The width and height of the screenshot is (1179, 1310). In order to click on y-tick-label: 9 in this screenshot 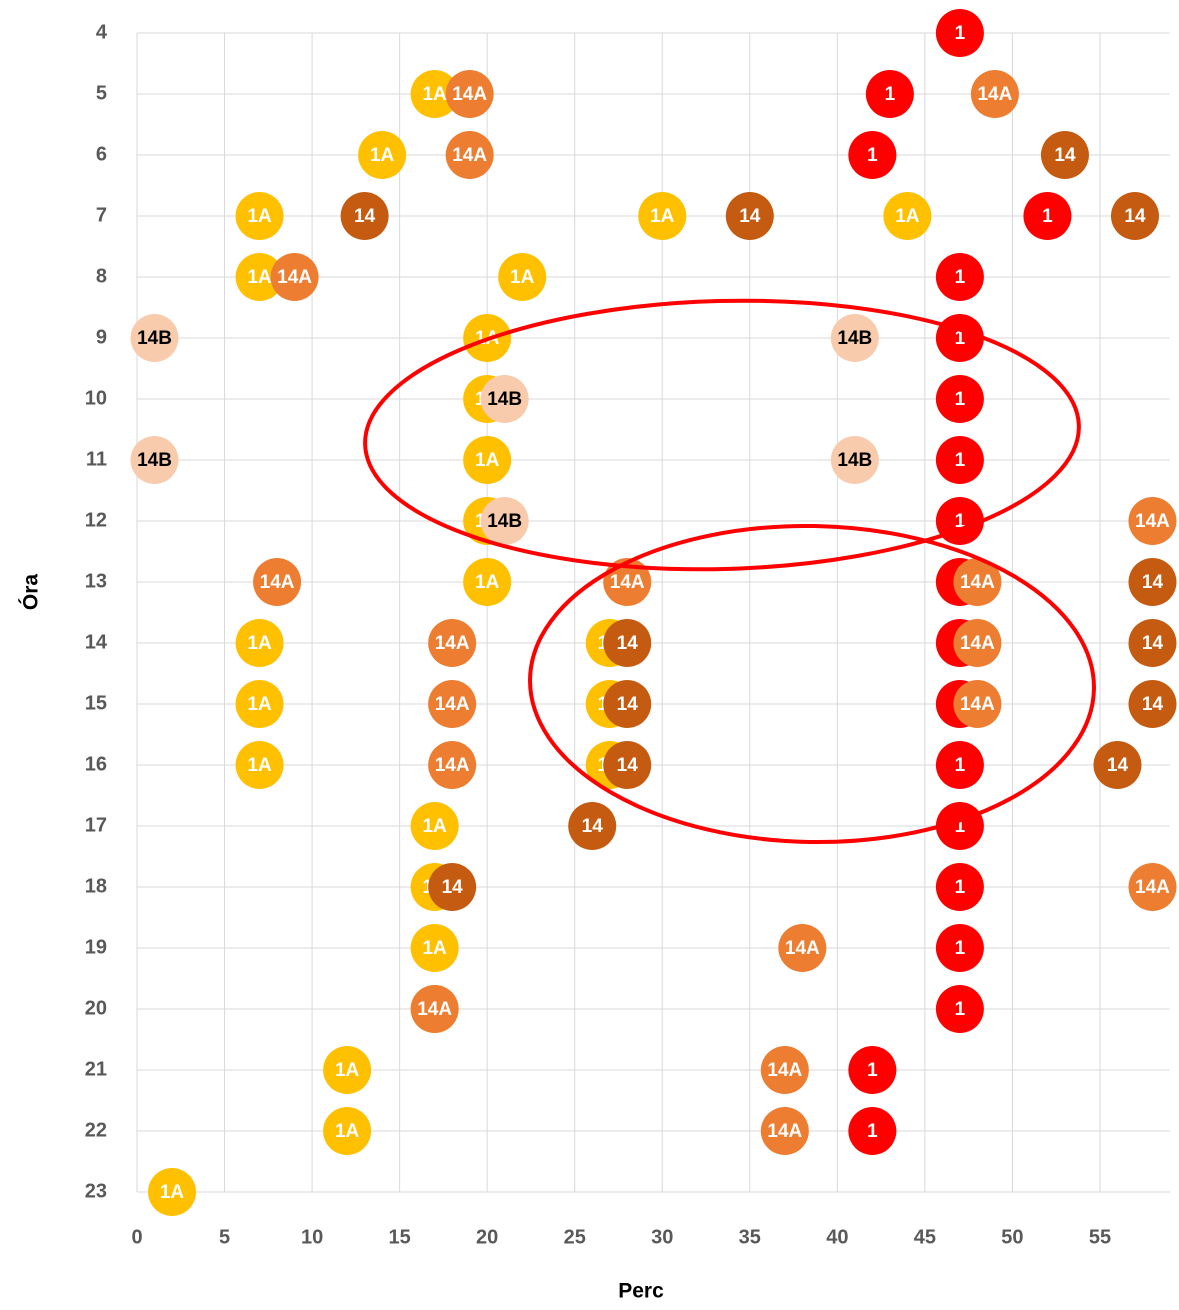, I will do `click(101, 337)`.